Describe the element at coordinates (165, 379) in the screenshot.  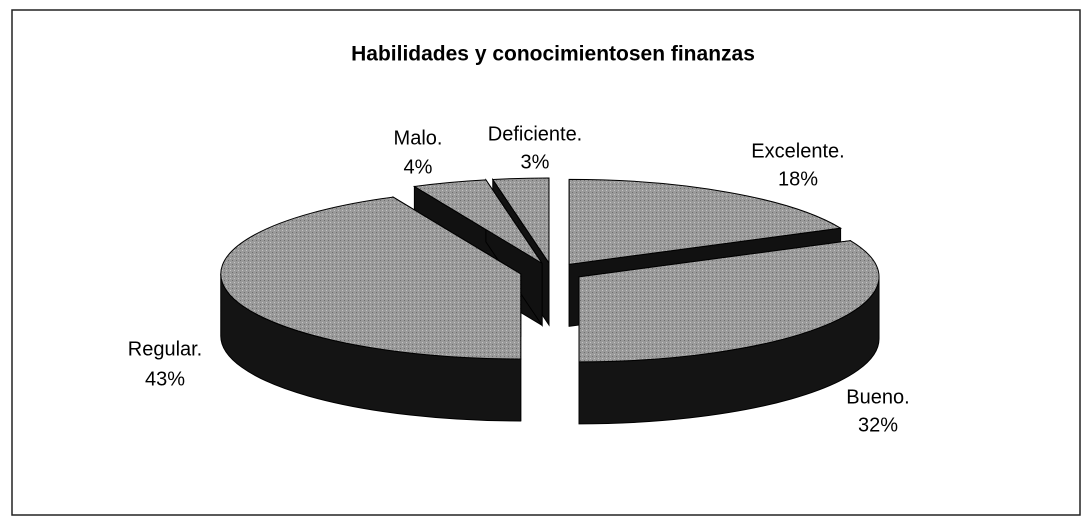
I see `slice-value-label: 43%` at that location.